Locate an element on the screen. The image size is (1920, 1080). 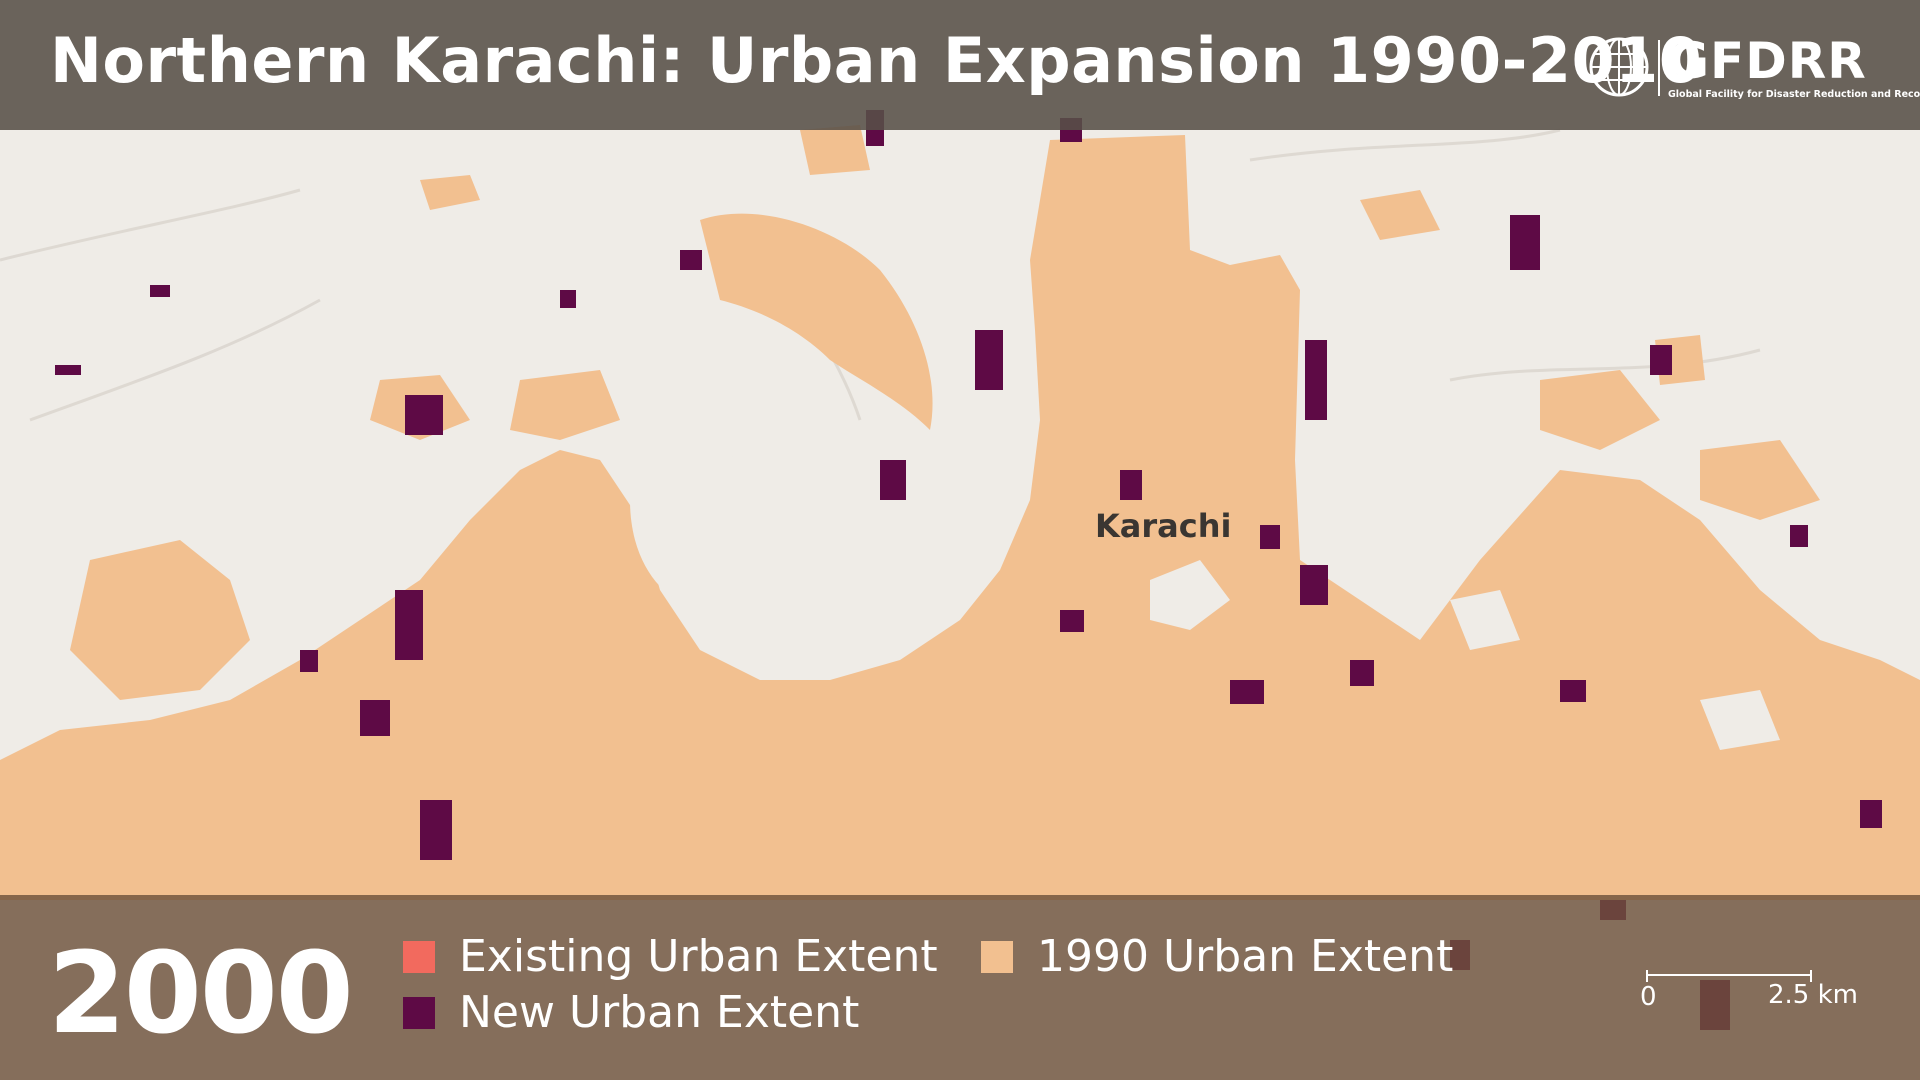
logo-divider is located at coordinates (1659, 68).